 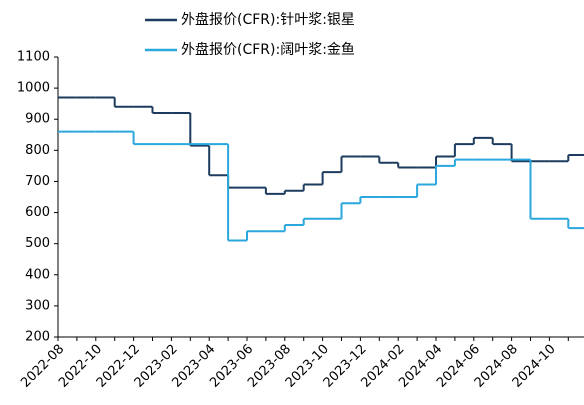 I want to click on y-tick-label: 600, so click(x=37, y=212).